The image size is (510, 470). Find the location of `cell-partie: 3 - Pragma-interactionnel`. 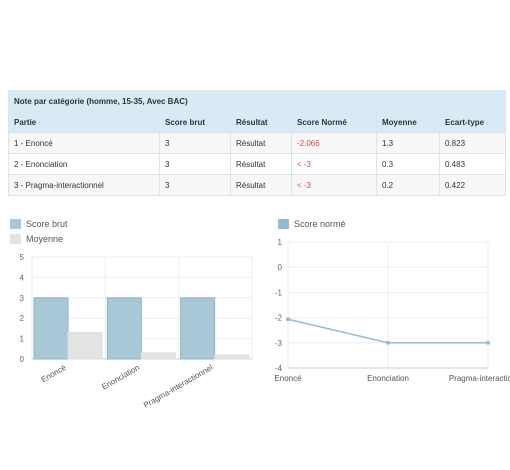

cell-partie: 3 - Pragma-interactionnel is located at coordinates (84, 185).